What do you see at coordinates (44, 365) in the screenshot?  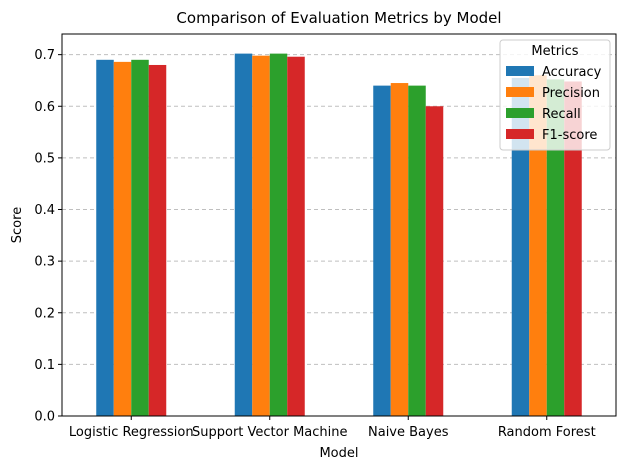 I see `y-tick-label: 0.1` at bounding box center [44, 365].